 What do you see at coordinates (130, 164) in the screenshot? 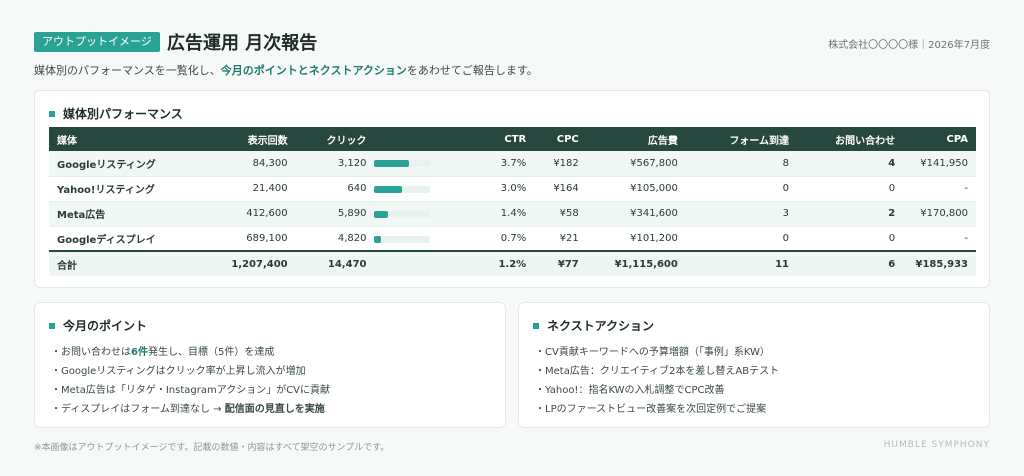
I see `media-name: Googleリスティング` at bounding box center [130, 164].